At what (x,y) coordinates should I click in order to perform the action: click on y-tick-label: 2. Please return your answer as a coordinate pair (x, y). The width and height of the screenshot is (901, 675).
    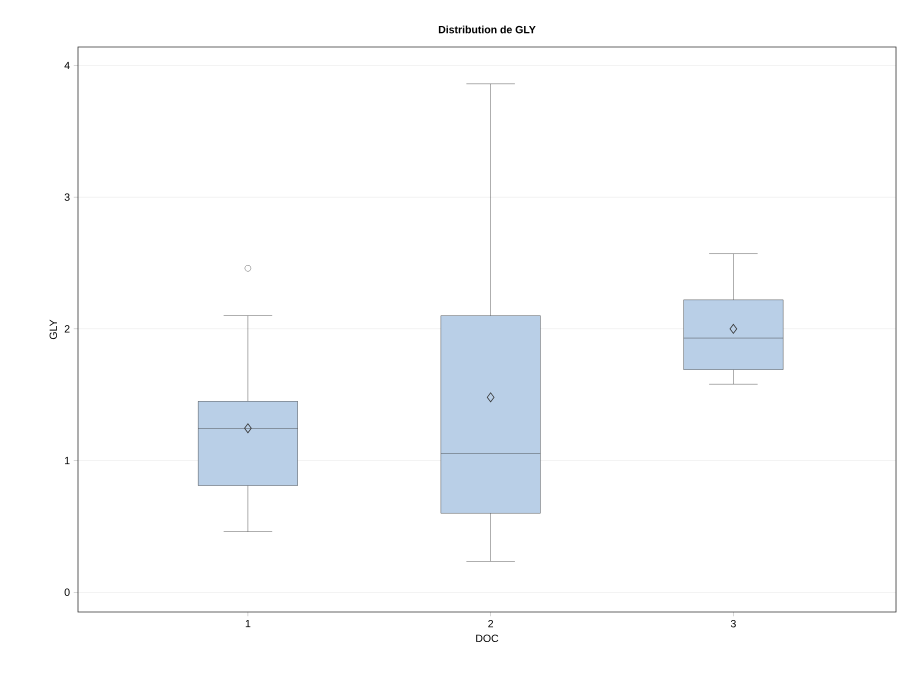
    Looking at the image, I should click on (67, 328).